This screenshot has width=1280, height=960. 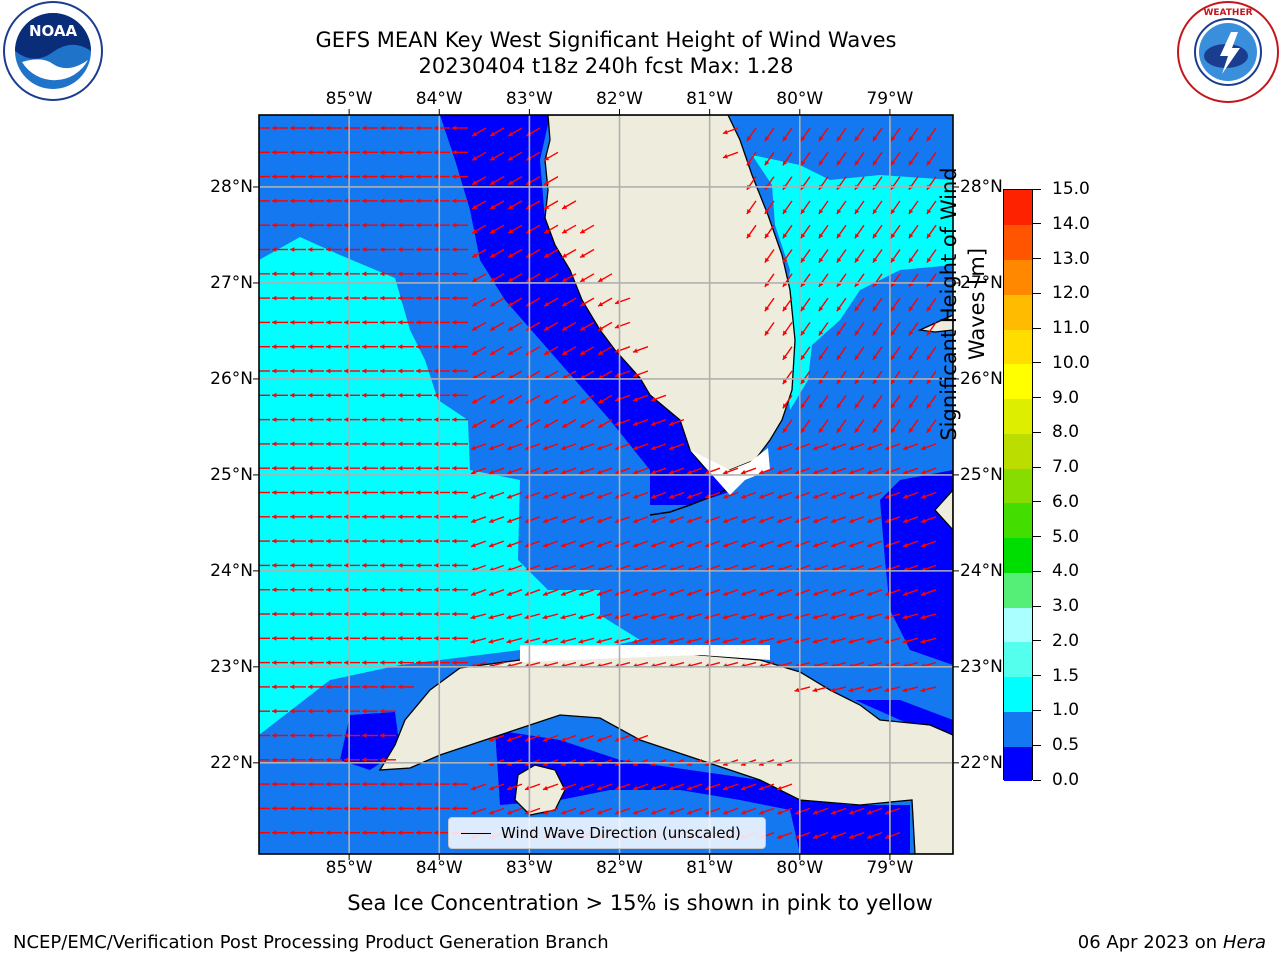 What do you see at coordinates (1071, 223) in the screenshot?
I see `colorbar-tick-label: 14.0` at bounding box center [1071, 223].